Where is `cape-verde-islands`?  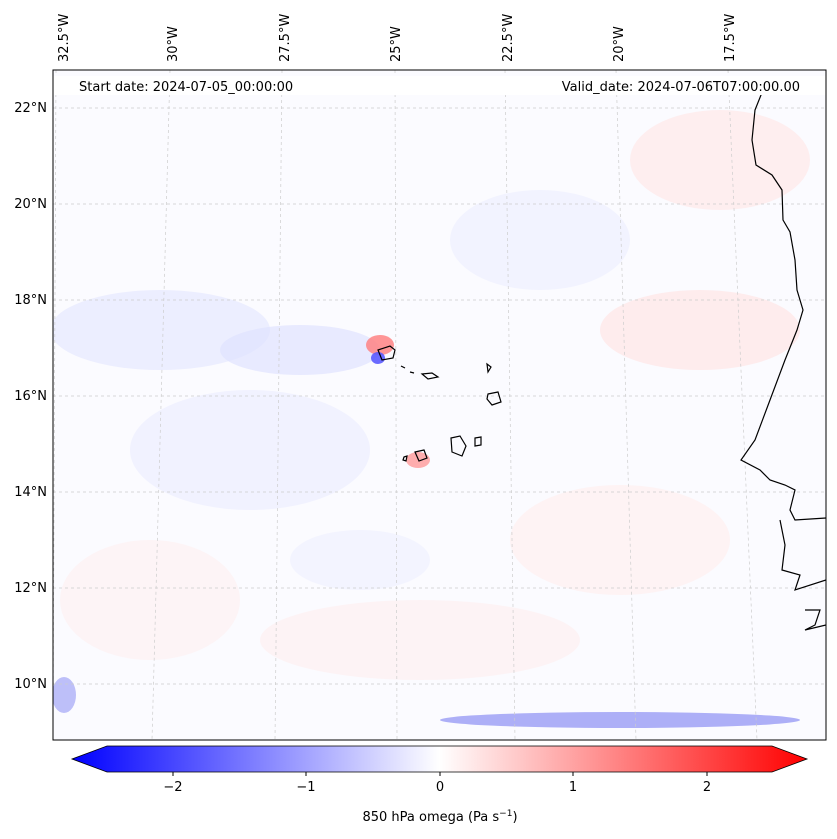 cape-verde-islands is located at coordinates (439, 403).